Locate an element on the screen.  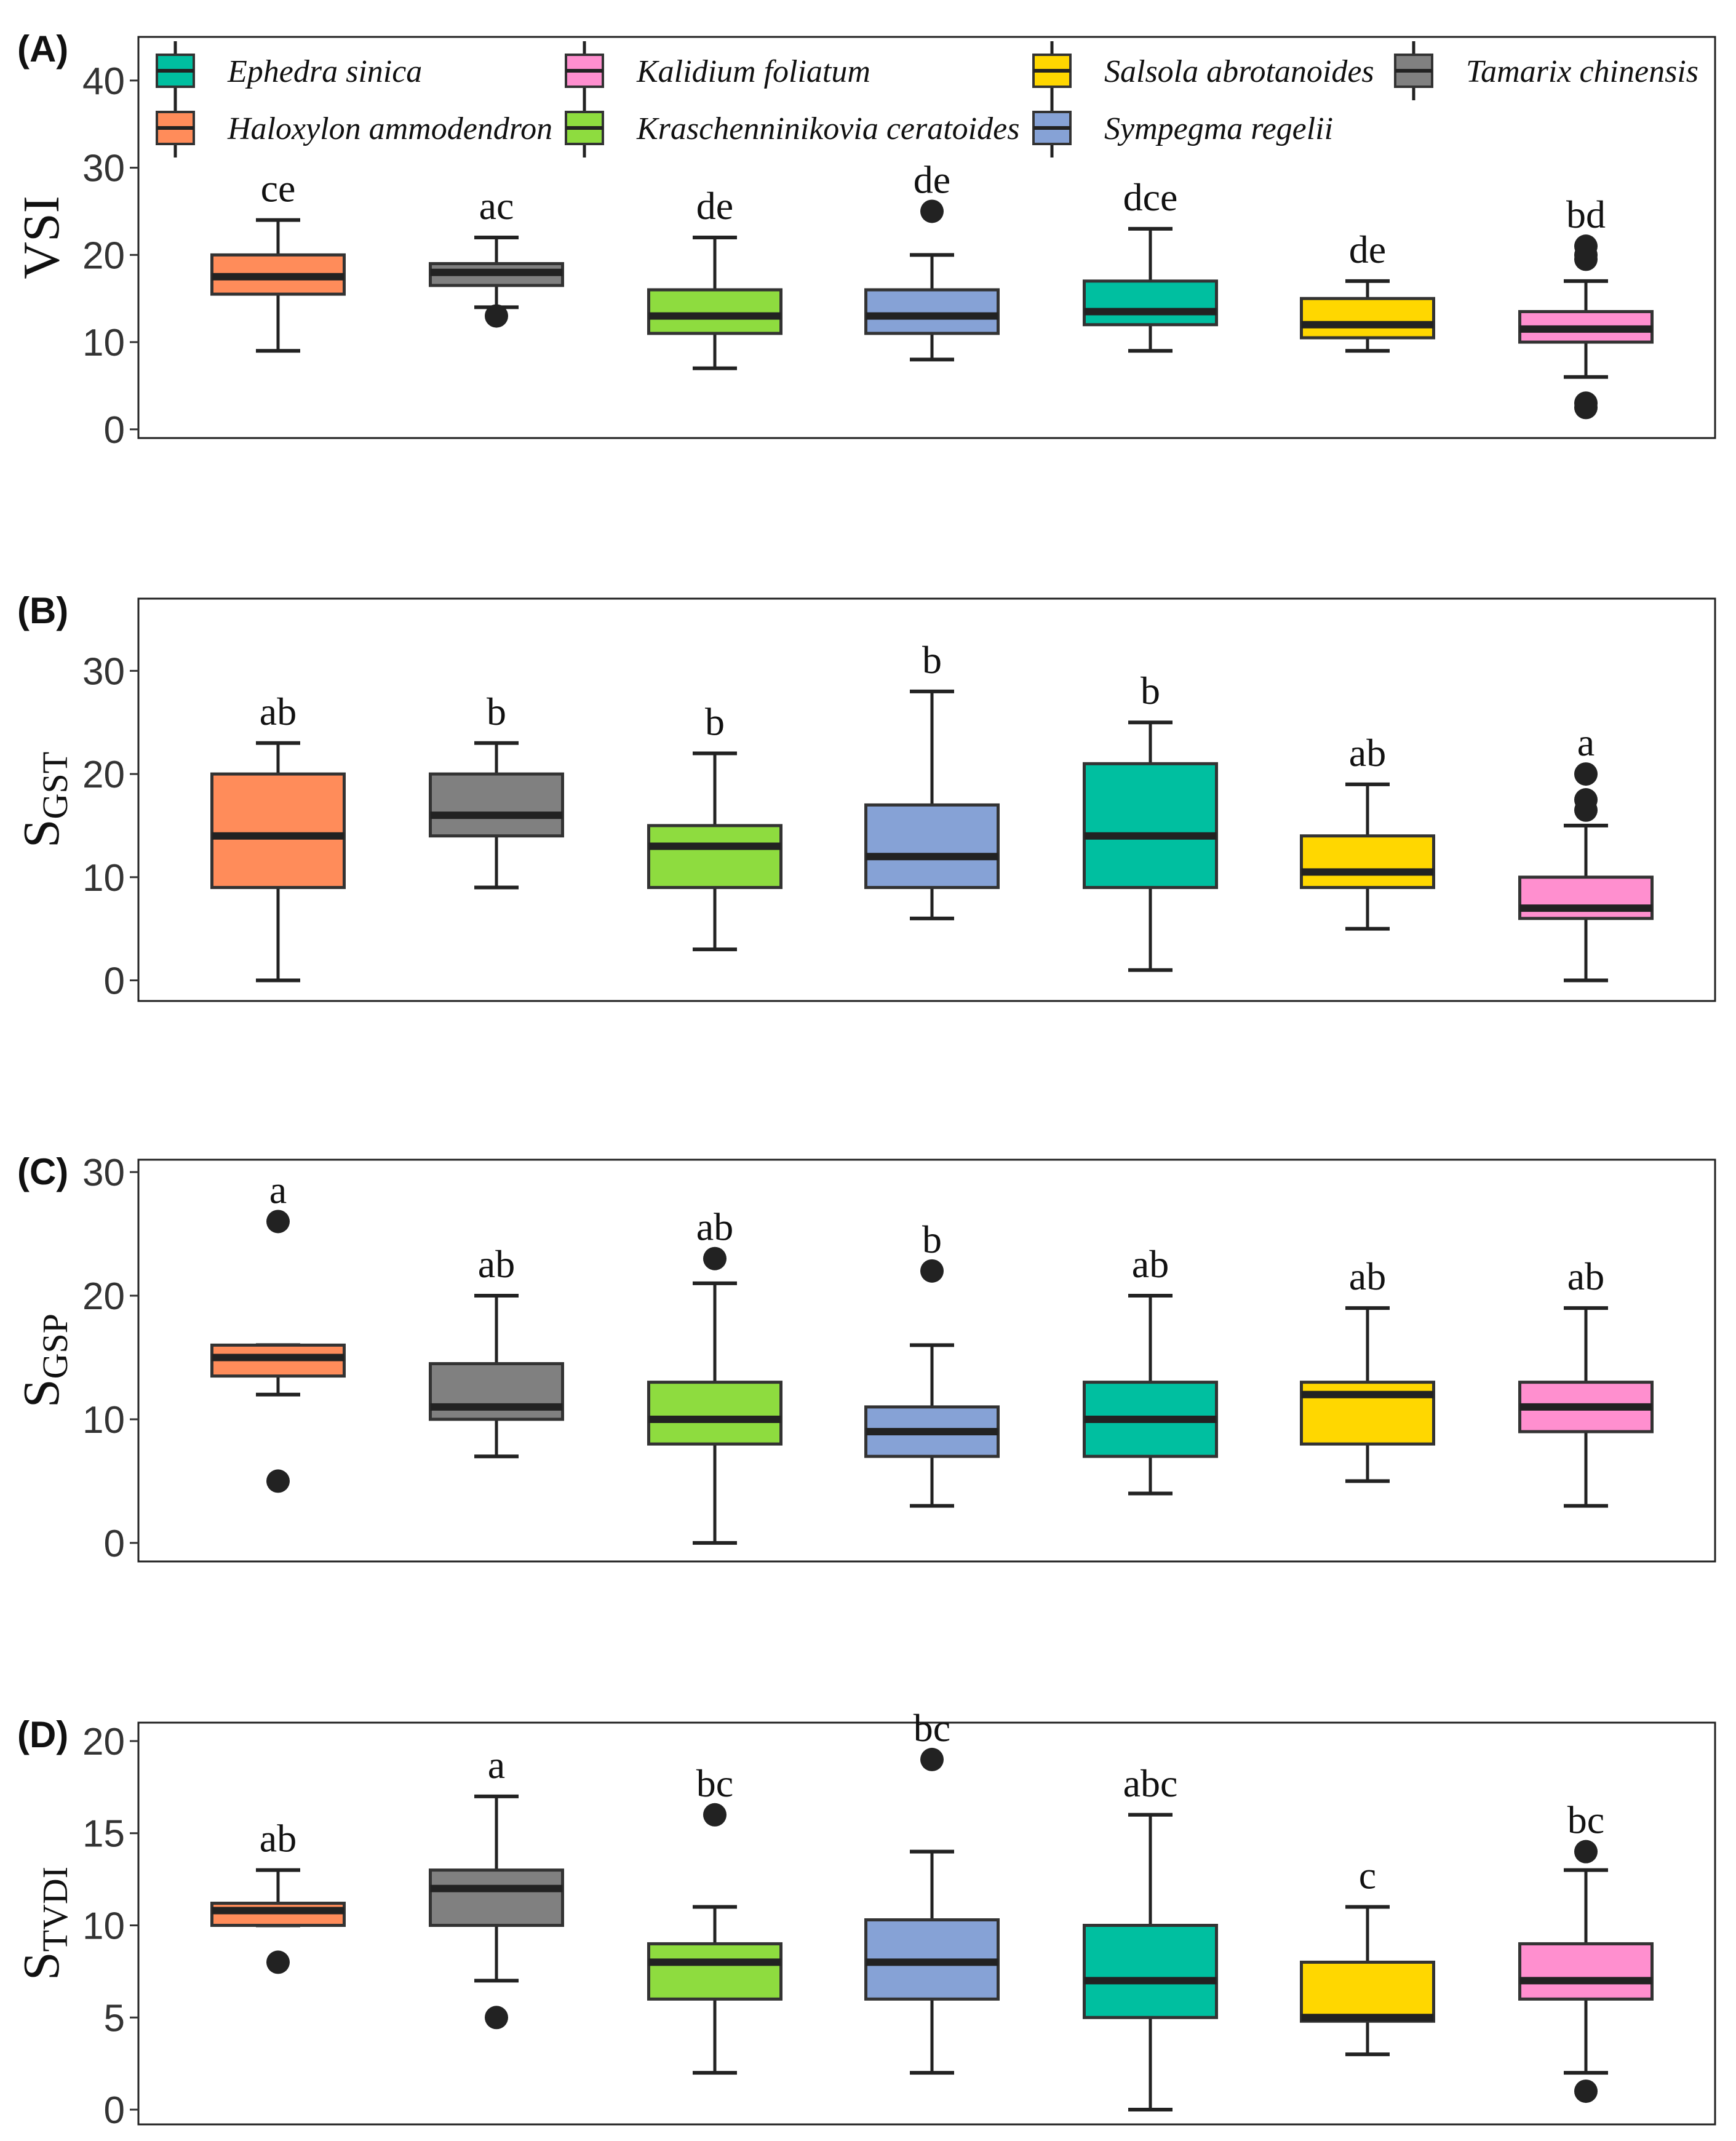
y-tick-label: 30 is located at coordinates (104, 169).